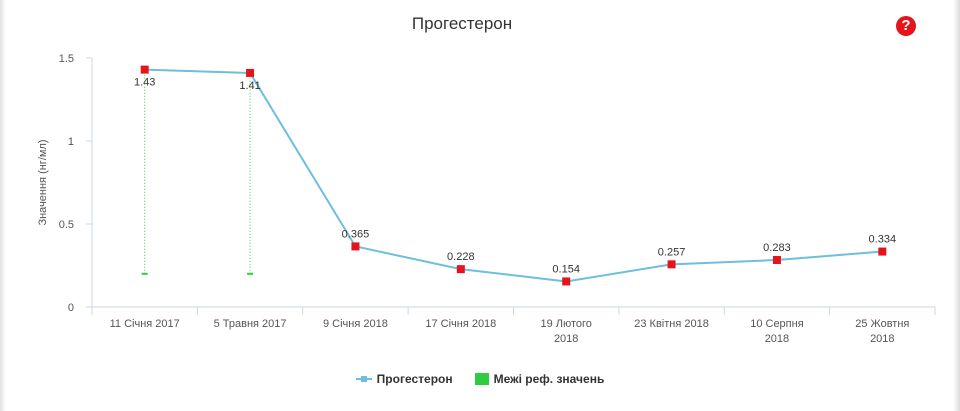 The height and width of the screenshot is (411, 960). Describe the element at coordinates (549, 379) in the screenshot. I see `legend-label-reference-range: Межі реф. значень` at that location.